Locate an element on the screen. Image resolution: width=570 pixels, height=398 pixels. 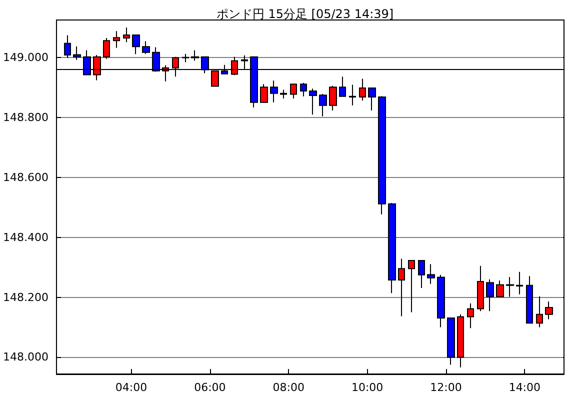
chart-title: ポンド円 15分足 [05/23 14:39] is located at coordinates (305, 14).